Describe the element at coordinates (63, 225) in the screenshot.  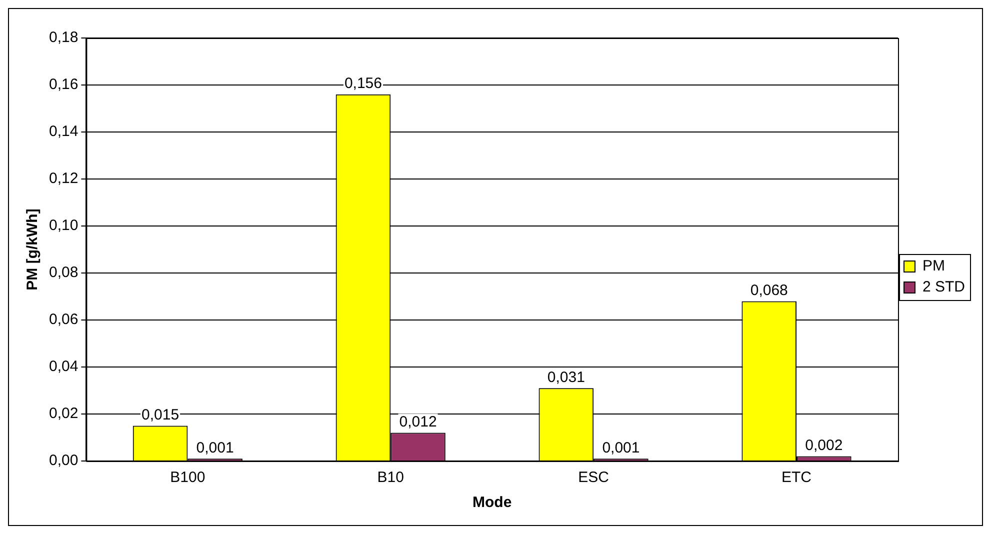
I see `y-tick-label: 0,10` at that location.